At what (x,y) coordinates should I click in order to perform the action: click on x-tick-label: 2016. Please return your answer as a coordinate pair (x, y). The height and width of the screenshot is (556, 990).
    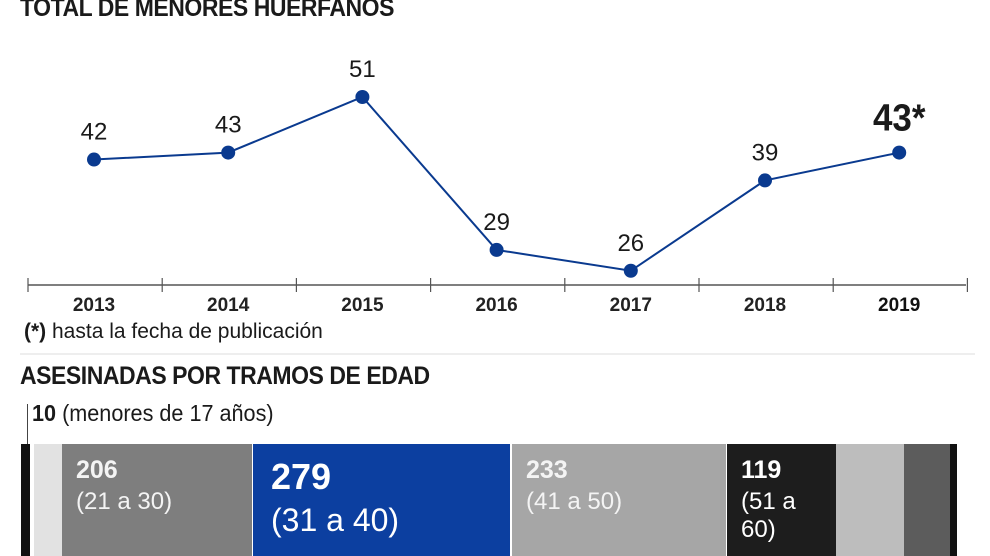
    Looking at the image, I should click on (496, 305).